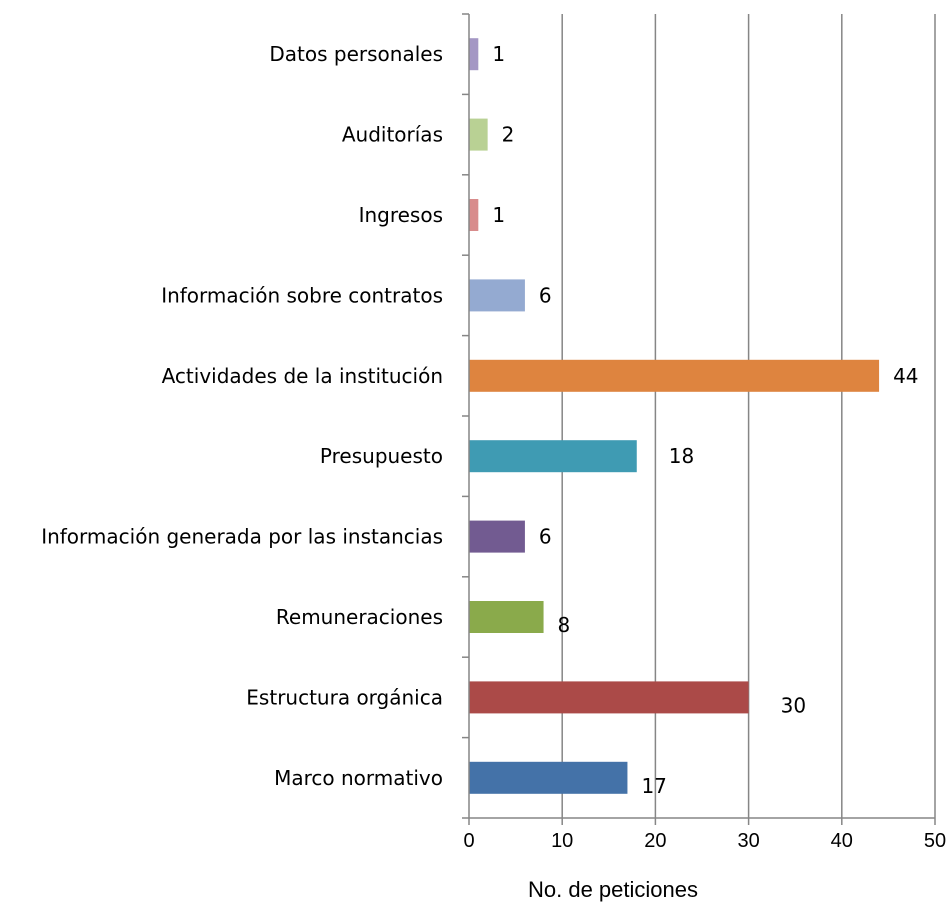 The image size is (950, 910). What do you see at coordinates (242, 537) in the screenshot?
I see `category-label: Información generada por las instancias` at bounding box center [242, 537].